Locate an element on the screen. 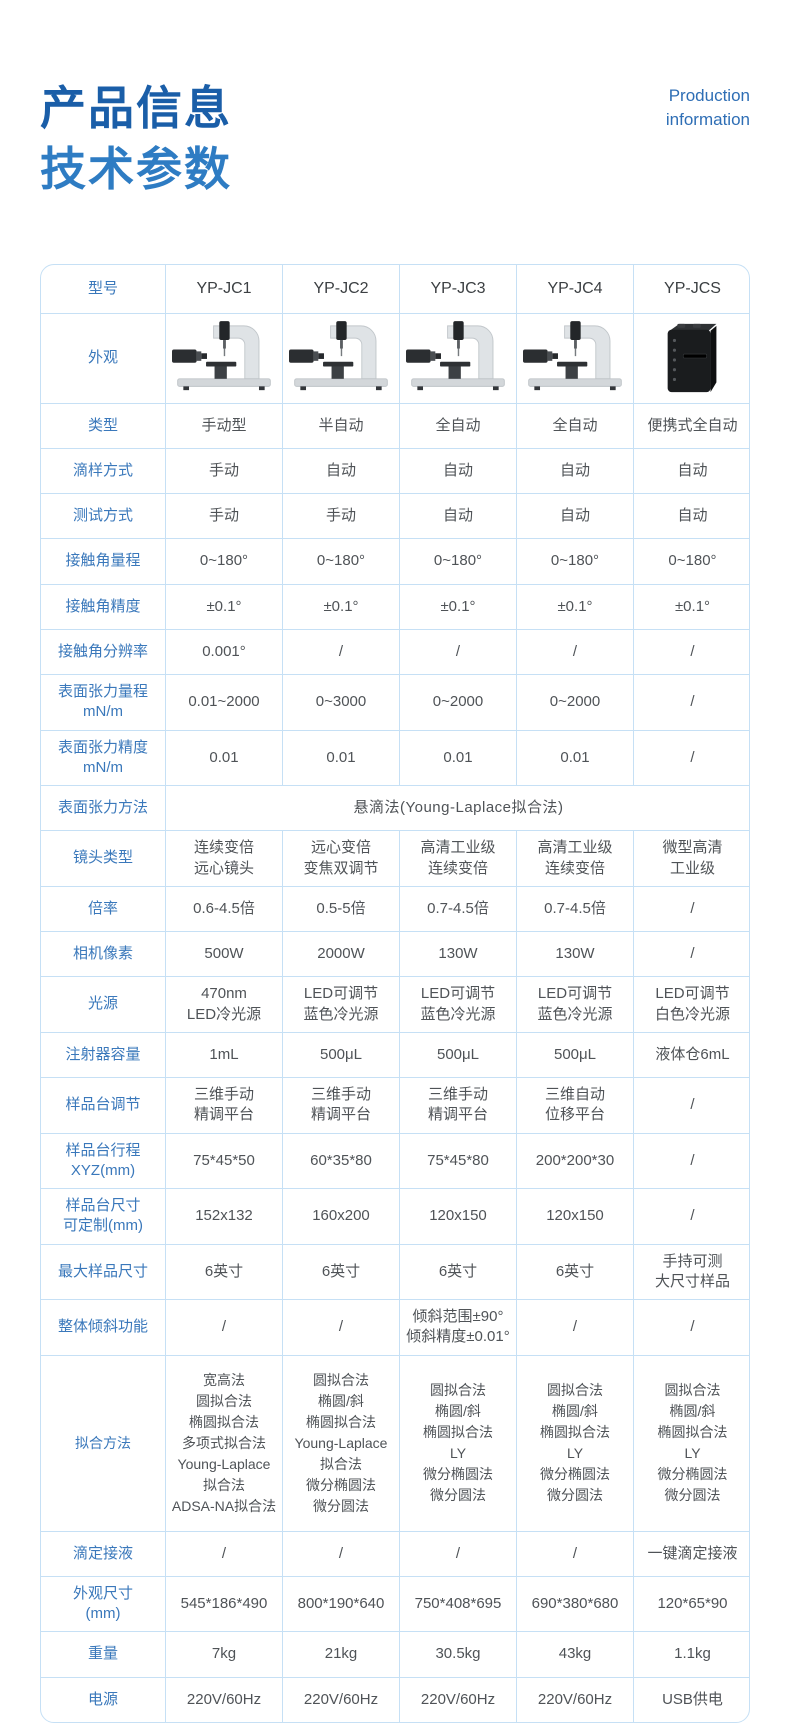 This screenshot has height=1723, width=790. row-value: 800*190*640 is located at coordinates (340, 1603).